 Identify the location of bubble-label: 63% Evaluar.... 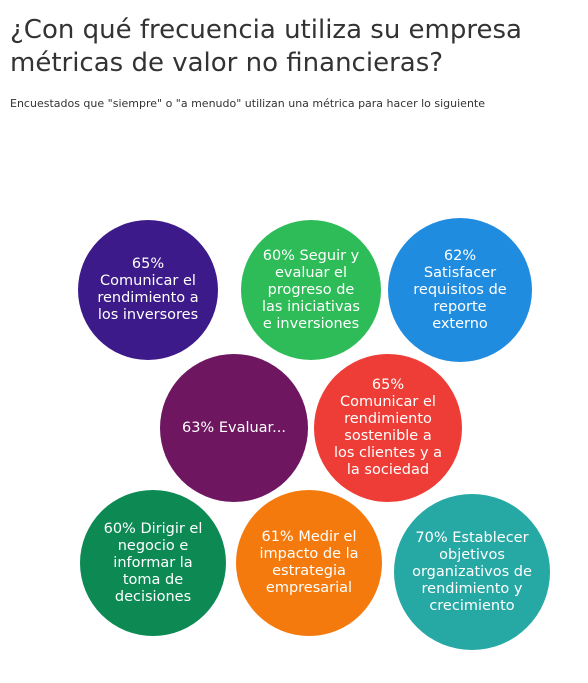
(234, 427).